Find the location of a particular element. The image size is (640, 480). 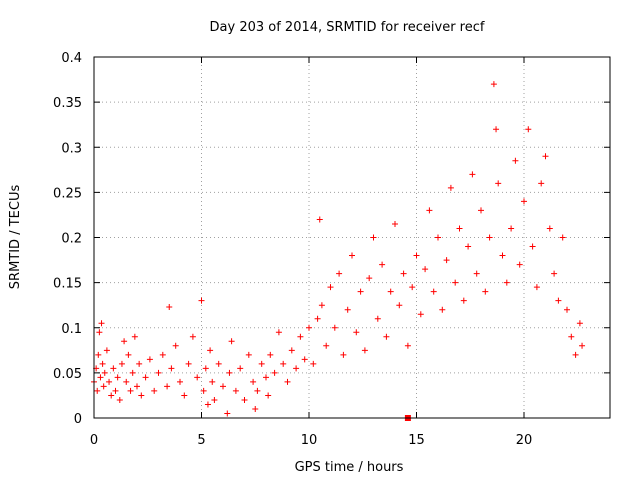

y-tick-label: 0.3 is located at coordinates (71, 148).